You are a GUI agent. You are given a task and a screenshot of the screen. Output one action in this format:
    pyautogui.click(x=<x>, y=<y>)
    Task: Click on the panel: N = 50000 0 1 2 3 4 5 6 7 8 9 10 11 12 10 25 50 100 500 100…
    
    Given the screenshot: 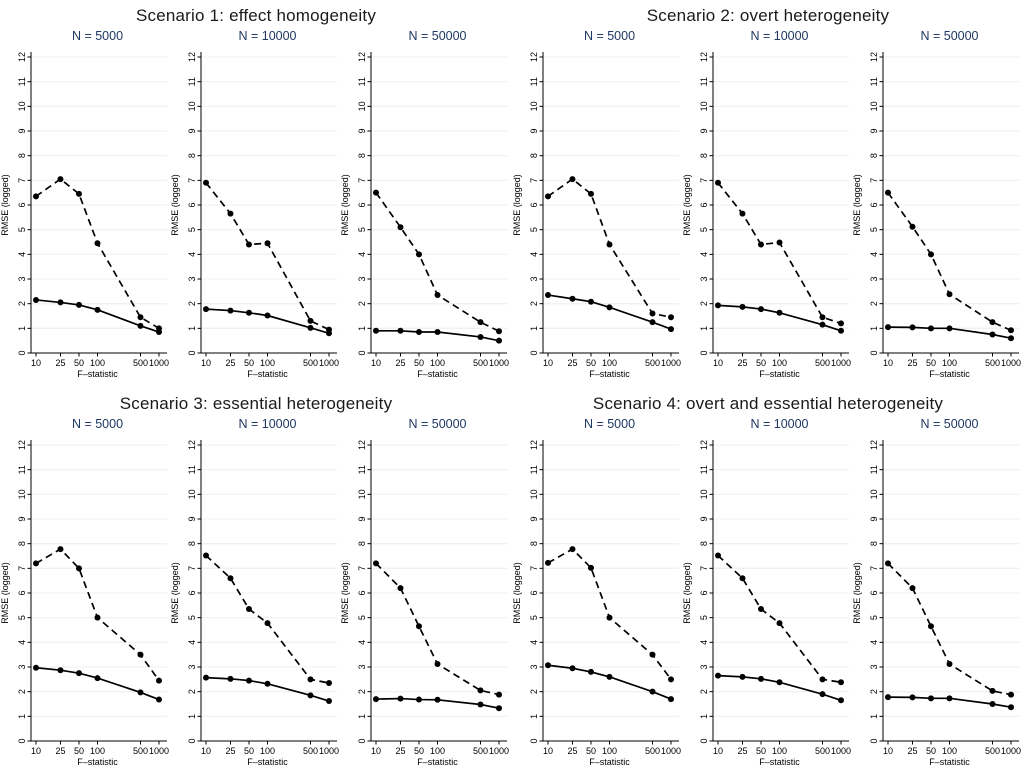 What is the action you would take?
    pyautogui.click(x=426, y=597)
    